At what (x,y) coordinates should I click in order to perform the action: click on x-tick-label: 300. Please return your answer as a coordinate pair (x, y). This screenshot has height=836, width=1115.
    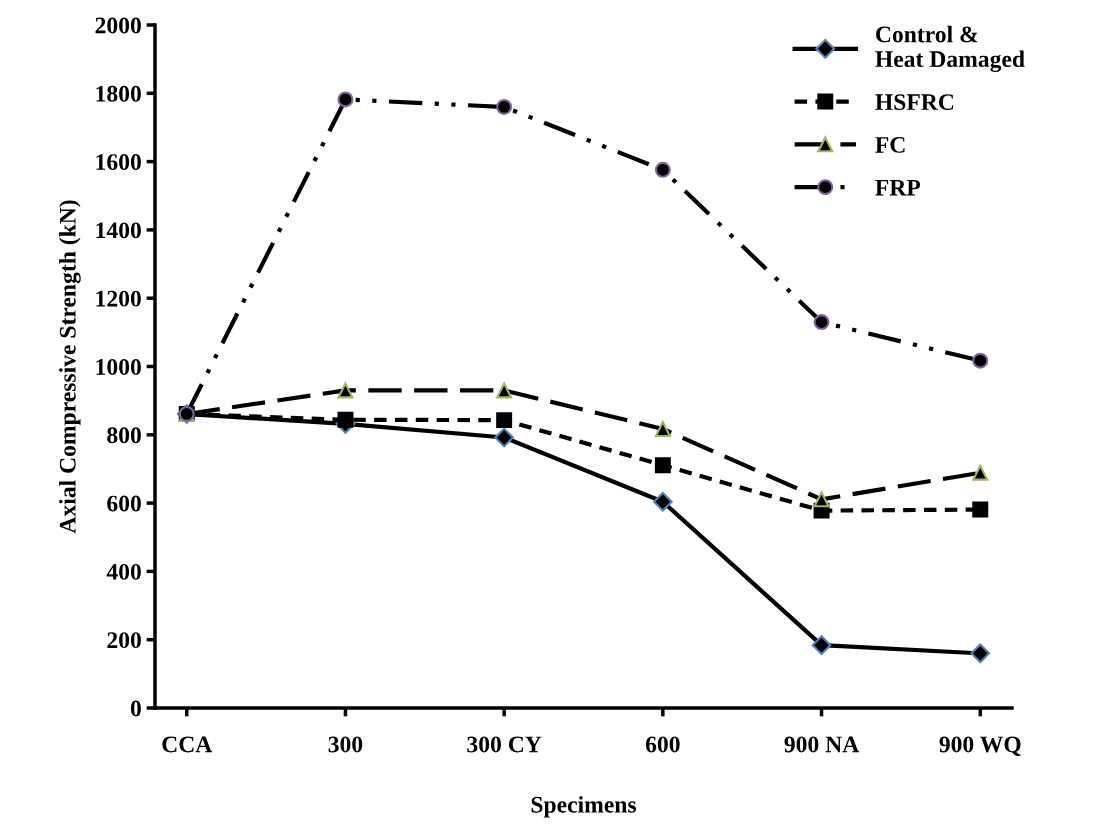
    Looking at the image, I should click on (345, 744).